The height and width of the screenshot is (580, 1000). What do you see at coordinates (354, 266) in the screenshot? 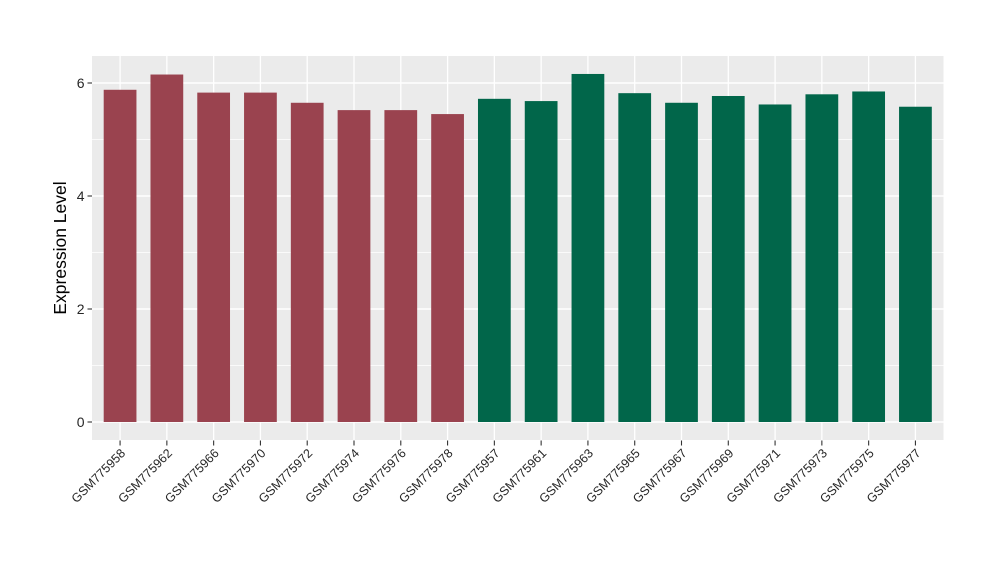
I see `bar-GSM775974` at bounding box center [354, 266].